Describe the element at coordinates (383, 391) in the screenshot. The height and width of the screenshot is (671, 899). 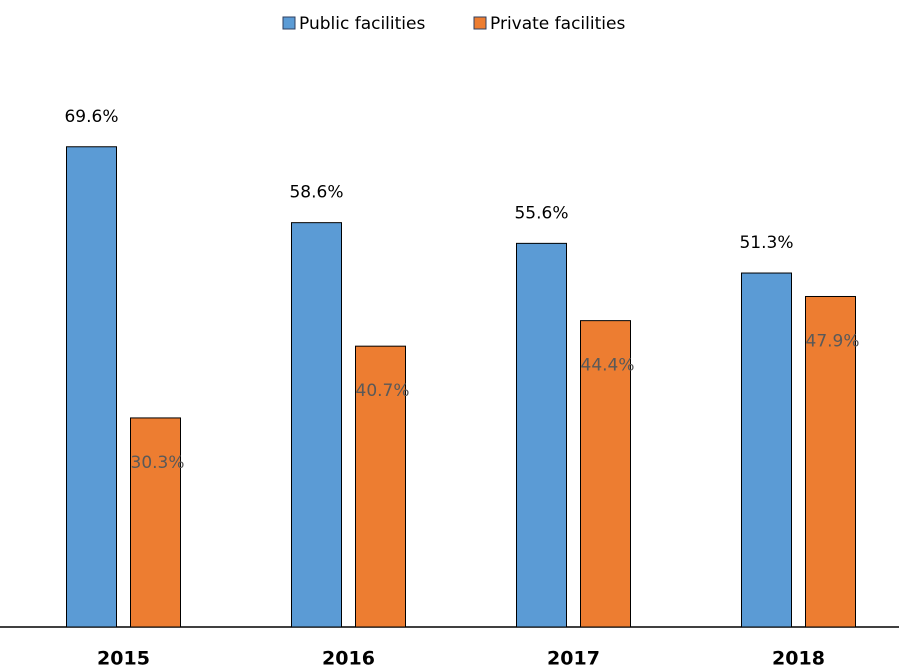
I see `data-label: 40.7%` at that location.